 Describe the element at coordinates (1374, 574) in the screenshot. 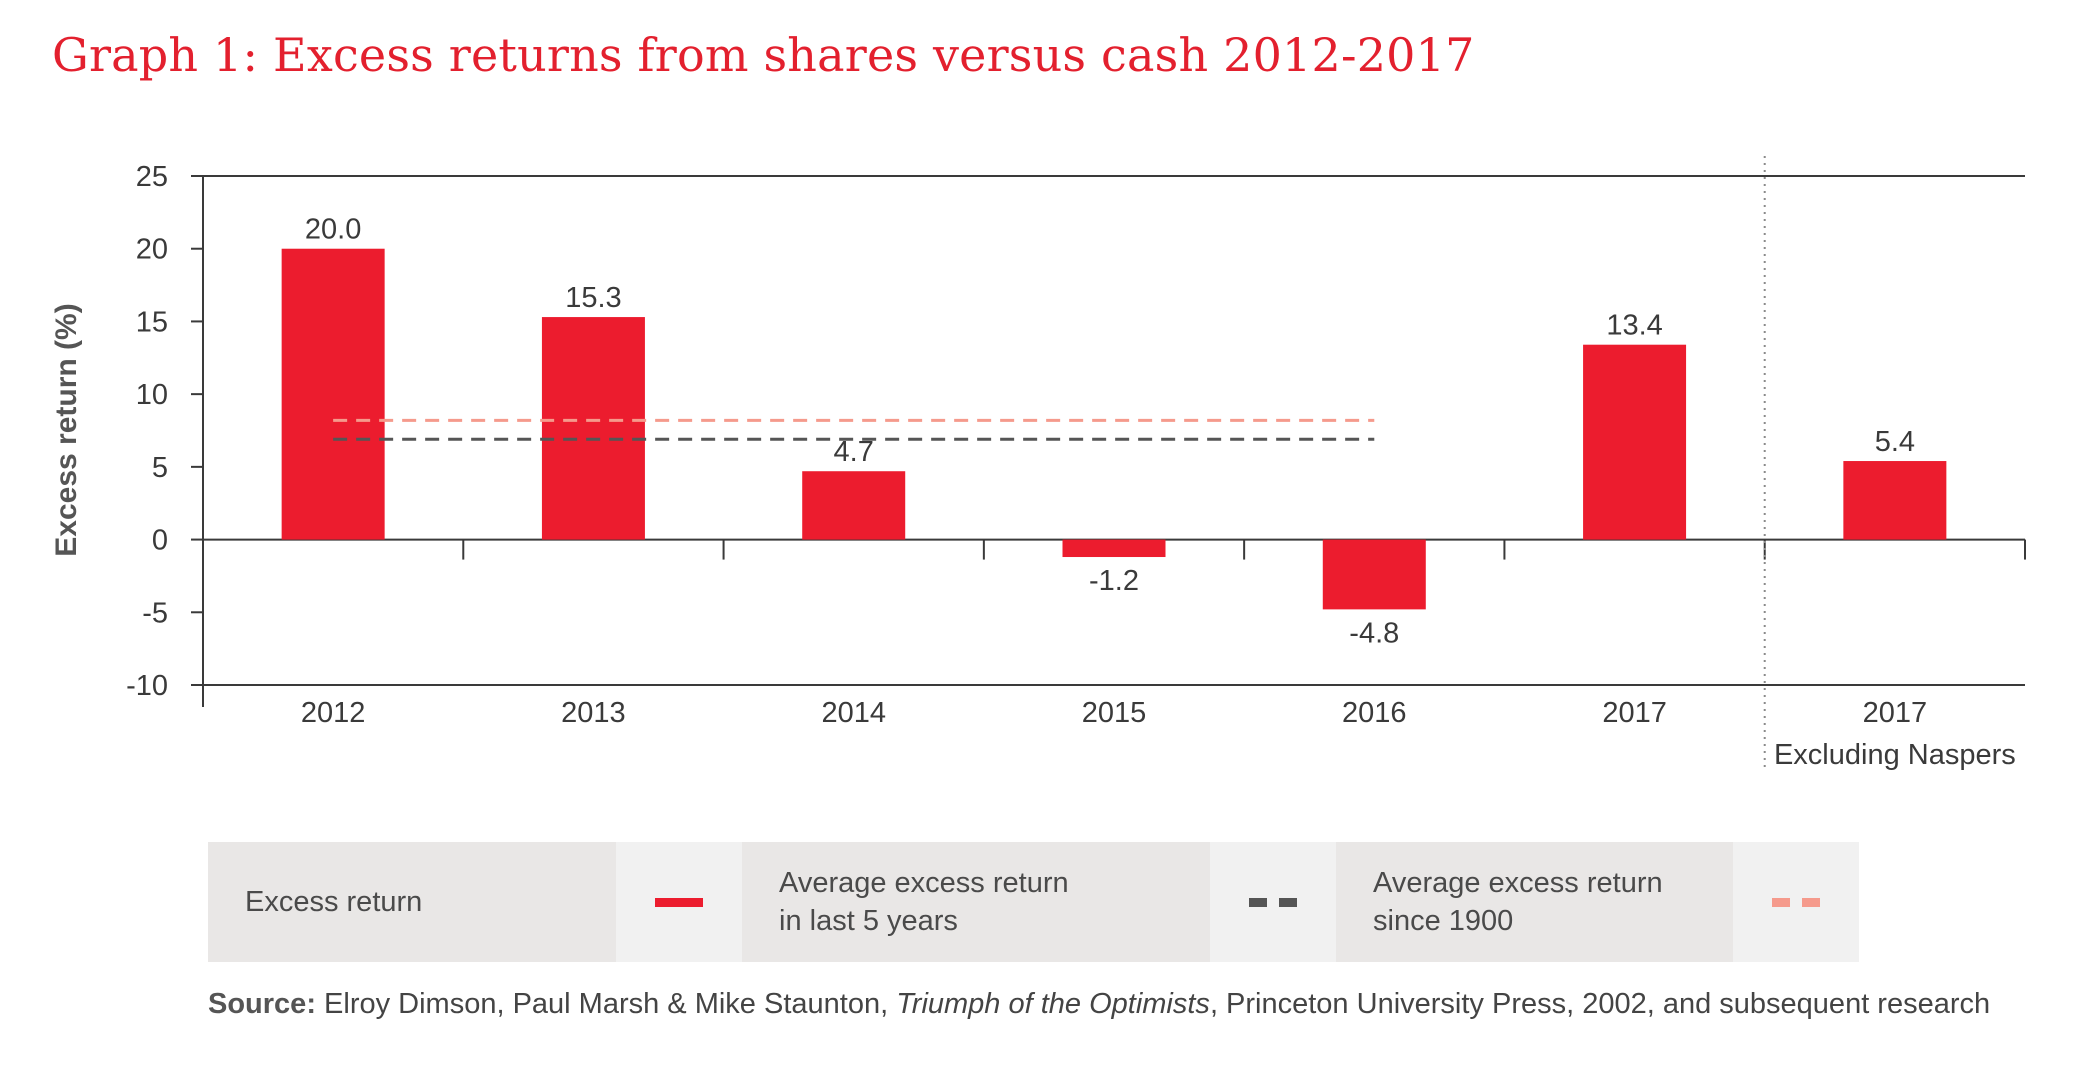

I see `bar-2016` at that location.